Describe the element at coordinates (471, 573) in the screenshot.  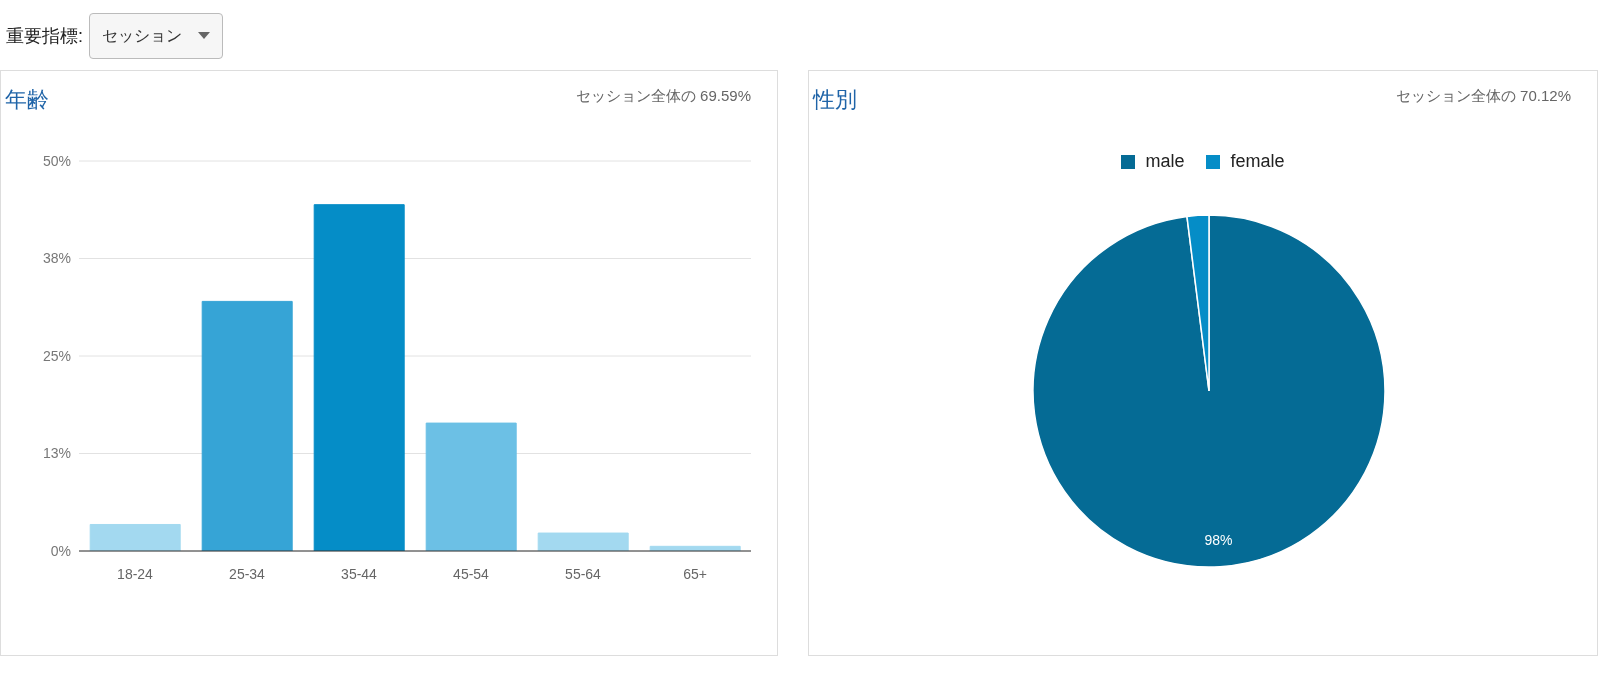
I see `x-tick-label: 45-54` at that location.